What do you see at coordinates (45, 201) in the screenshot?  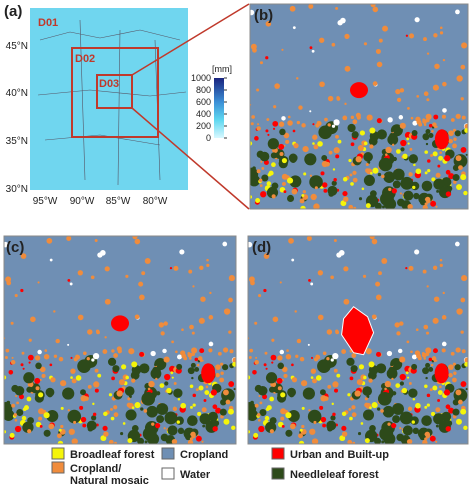 I see `lon-label: 95°W` at bounding box center [45, 201].